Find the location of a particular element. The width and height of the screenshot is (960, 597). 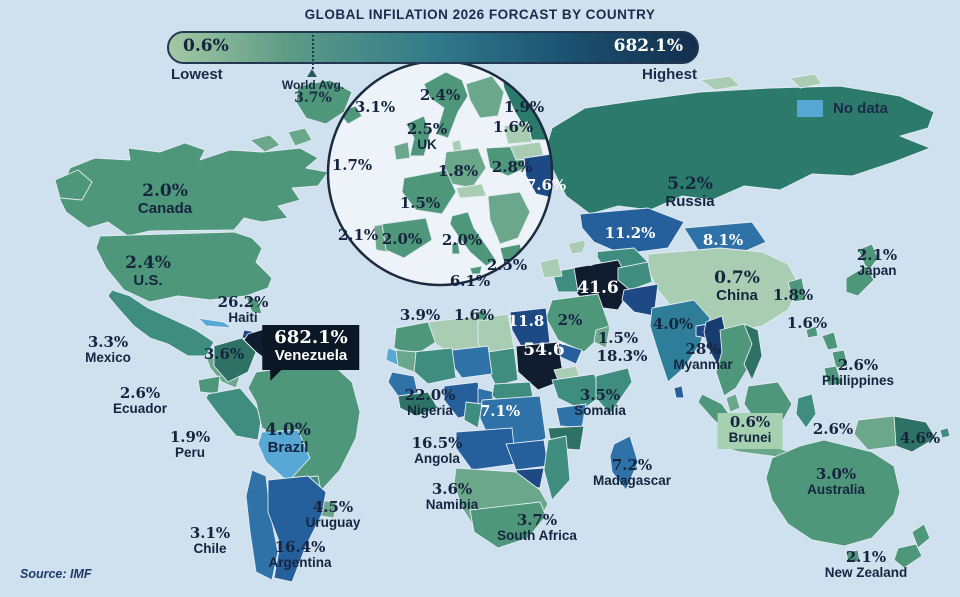

label-namibia: 3.6% Namibia is located at coordinates (452, 496).